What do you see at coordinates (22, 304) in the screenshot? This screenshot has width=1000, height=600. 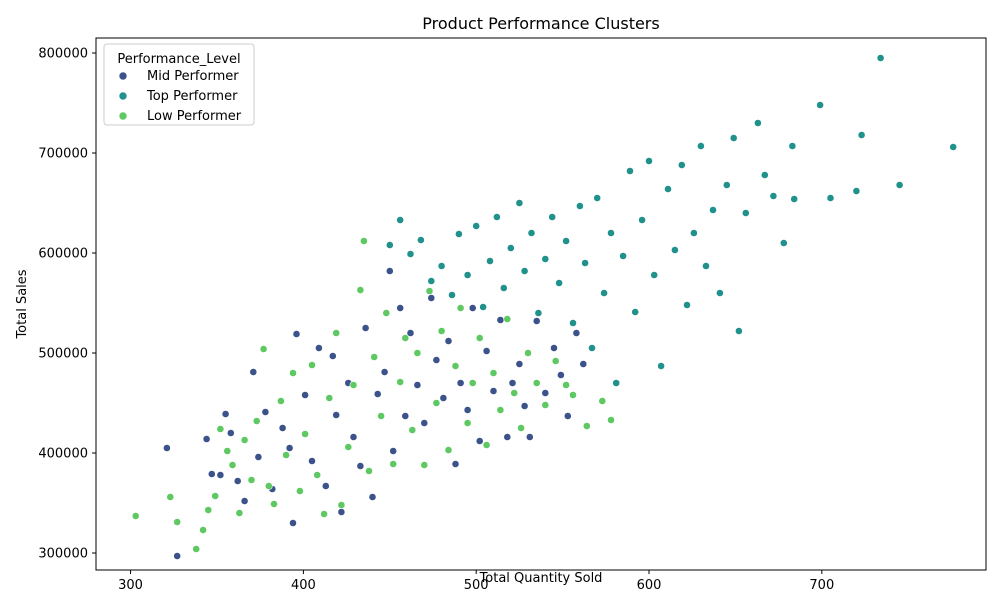 I see `y-axis-label: Total Sales` at bounding box center [22, 304].